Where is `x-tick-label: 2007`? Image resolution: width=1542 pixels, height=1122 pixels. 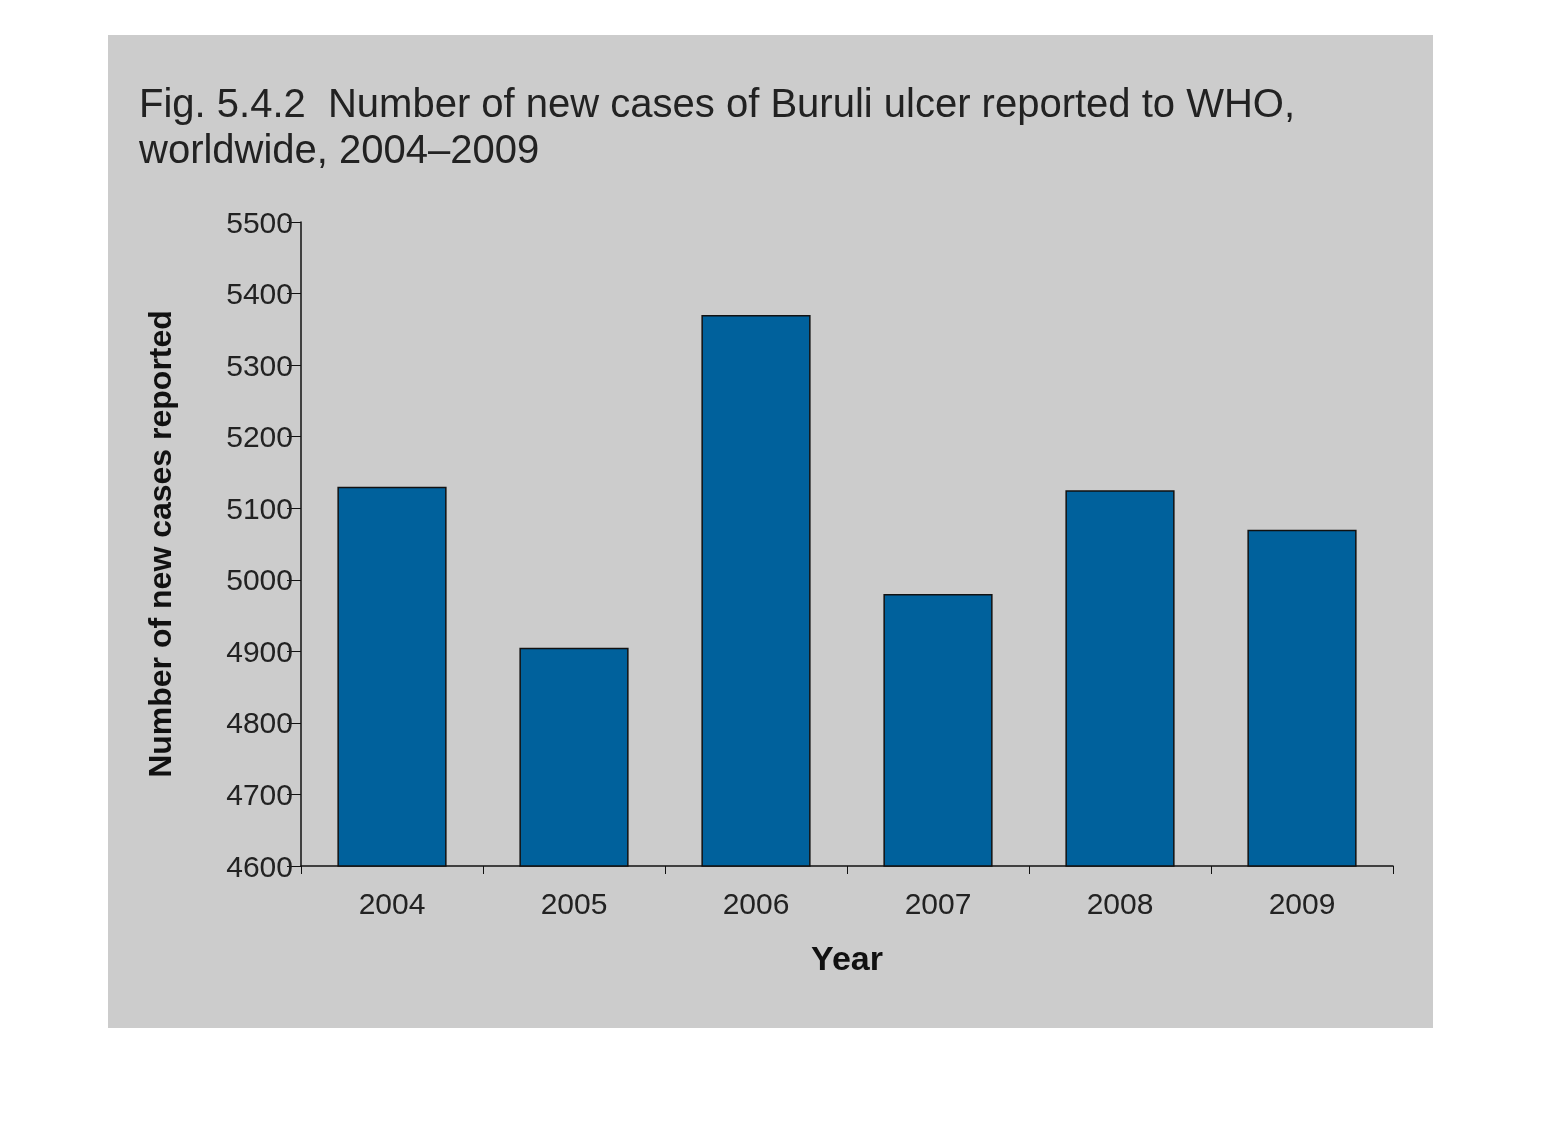
x-tick-label: 2007 is located at coordinates (938, 903).